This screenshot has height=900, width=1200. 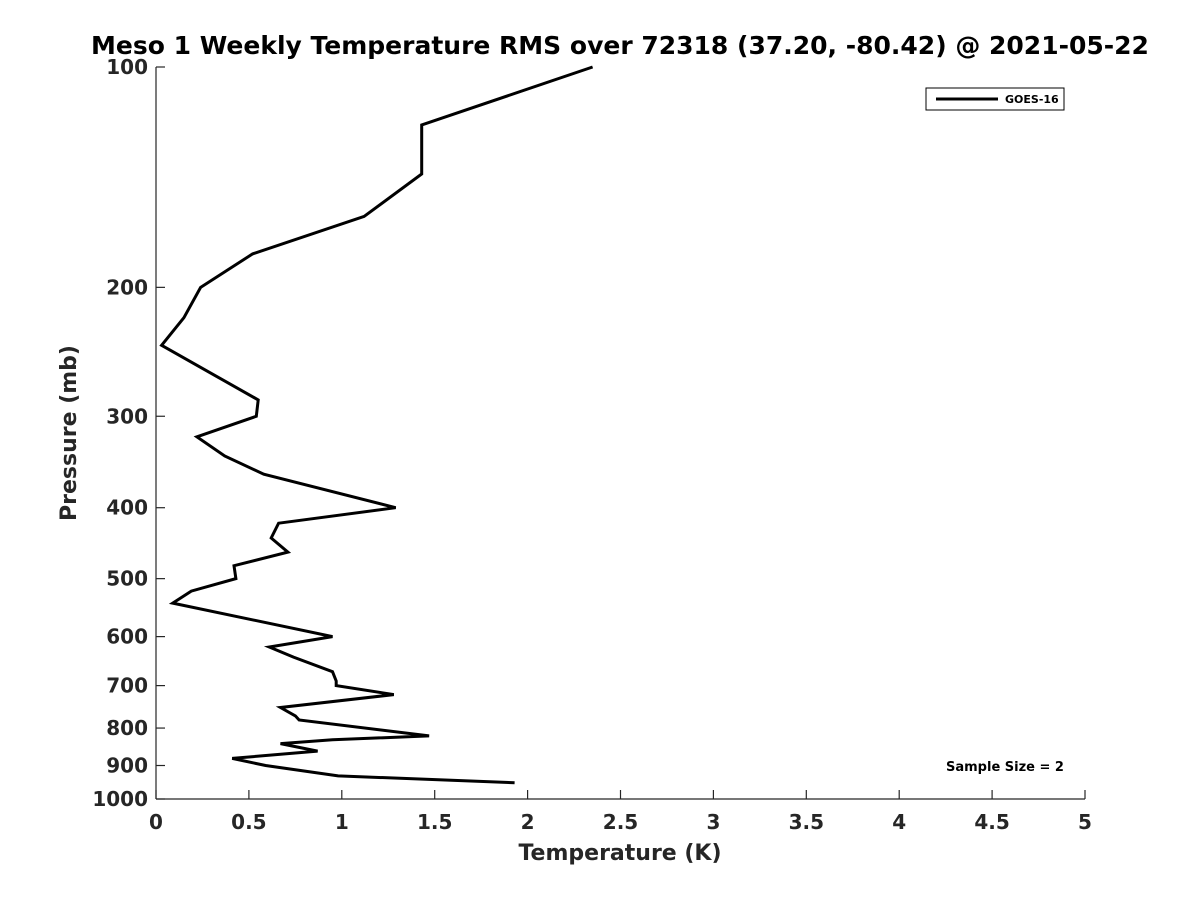 What do you see at coordinates (1005, 767) in the screenshot?
I see `sample-size-annotation: Sample Size = 2` at bounding box center [1005, 767].